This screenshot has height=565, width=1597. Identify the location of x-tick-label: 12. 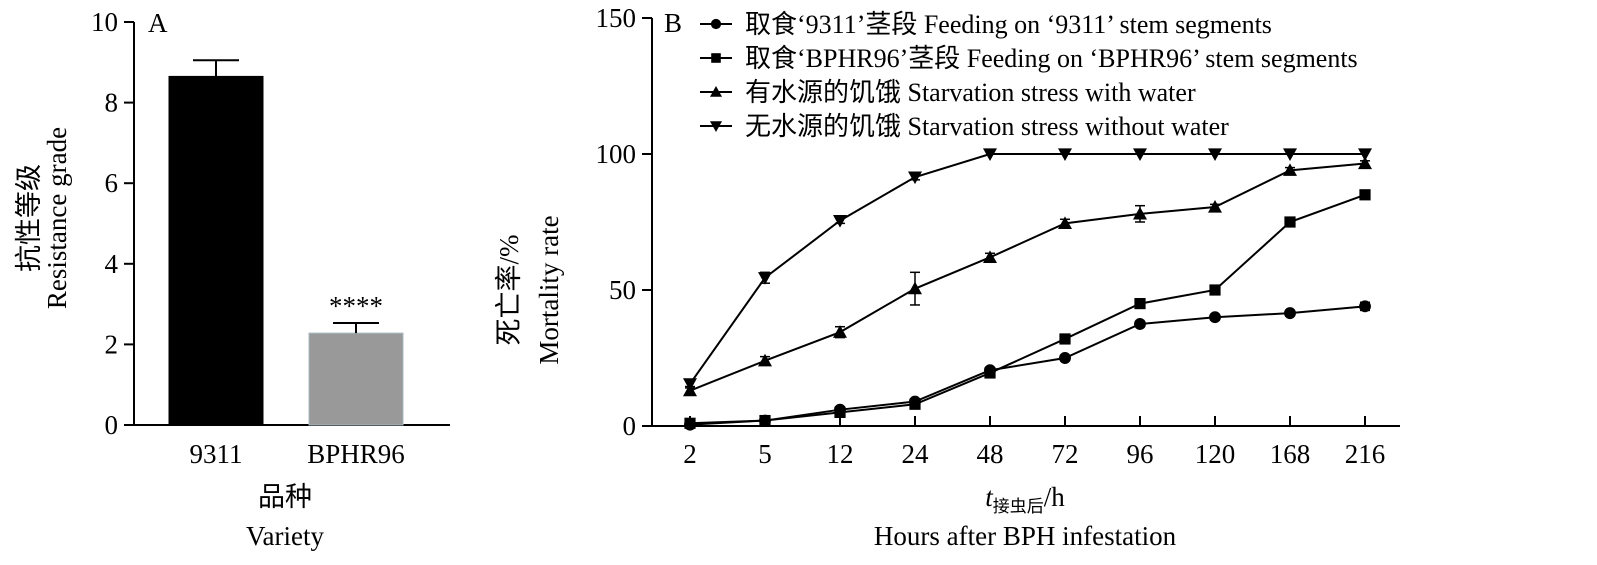
(840, 454).